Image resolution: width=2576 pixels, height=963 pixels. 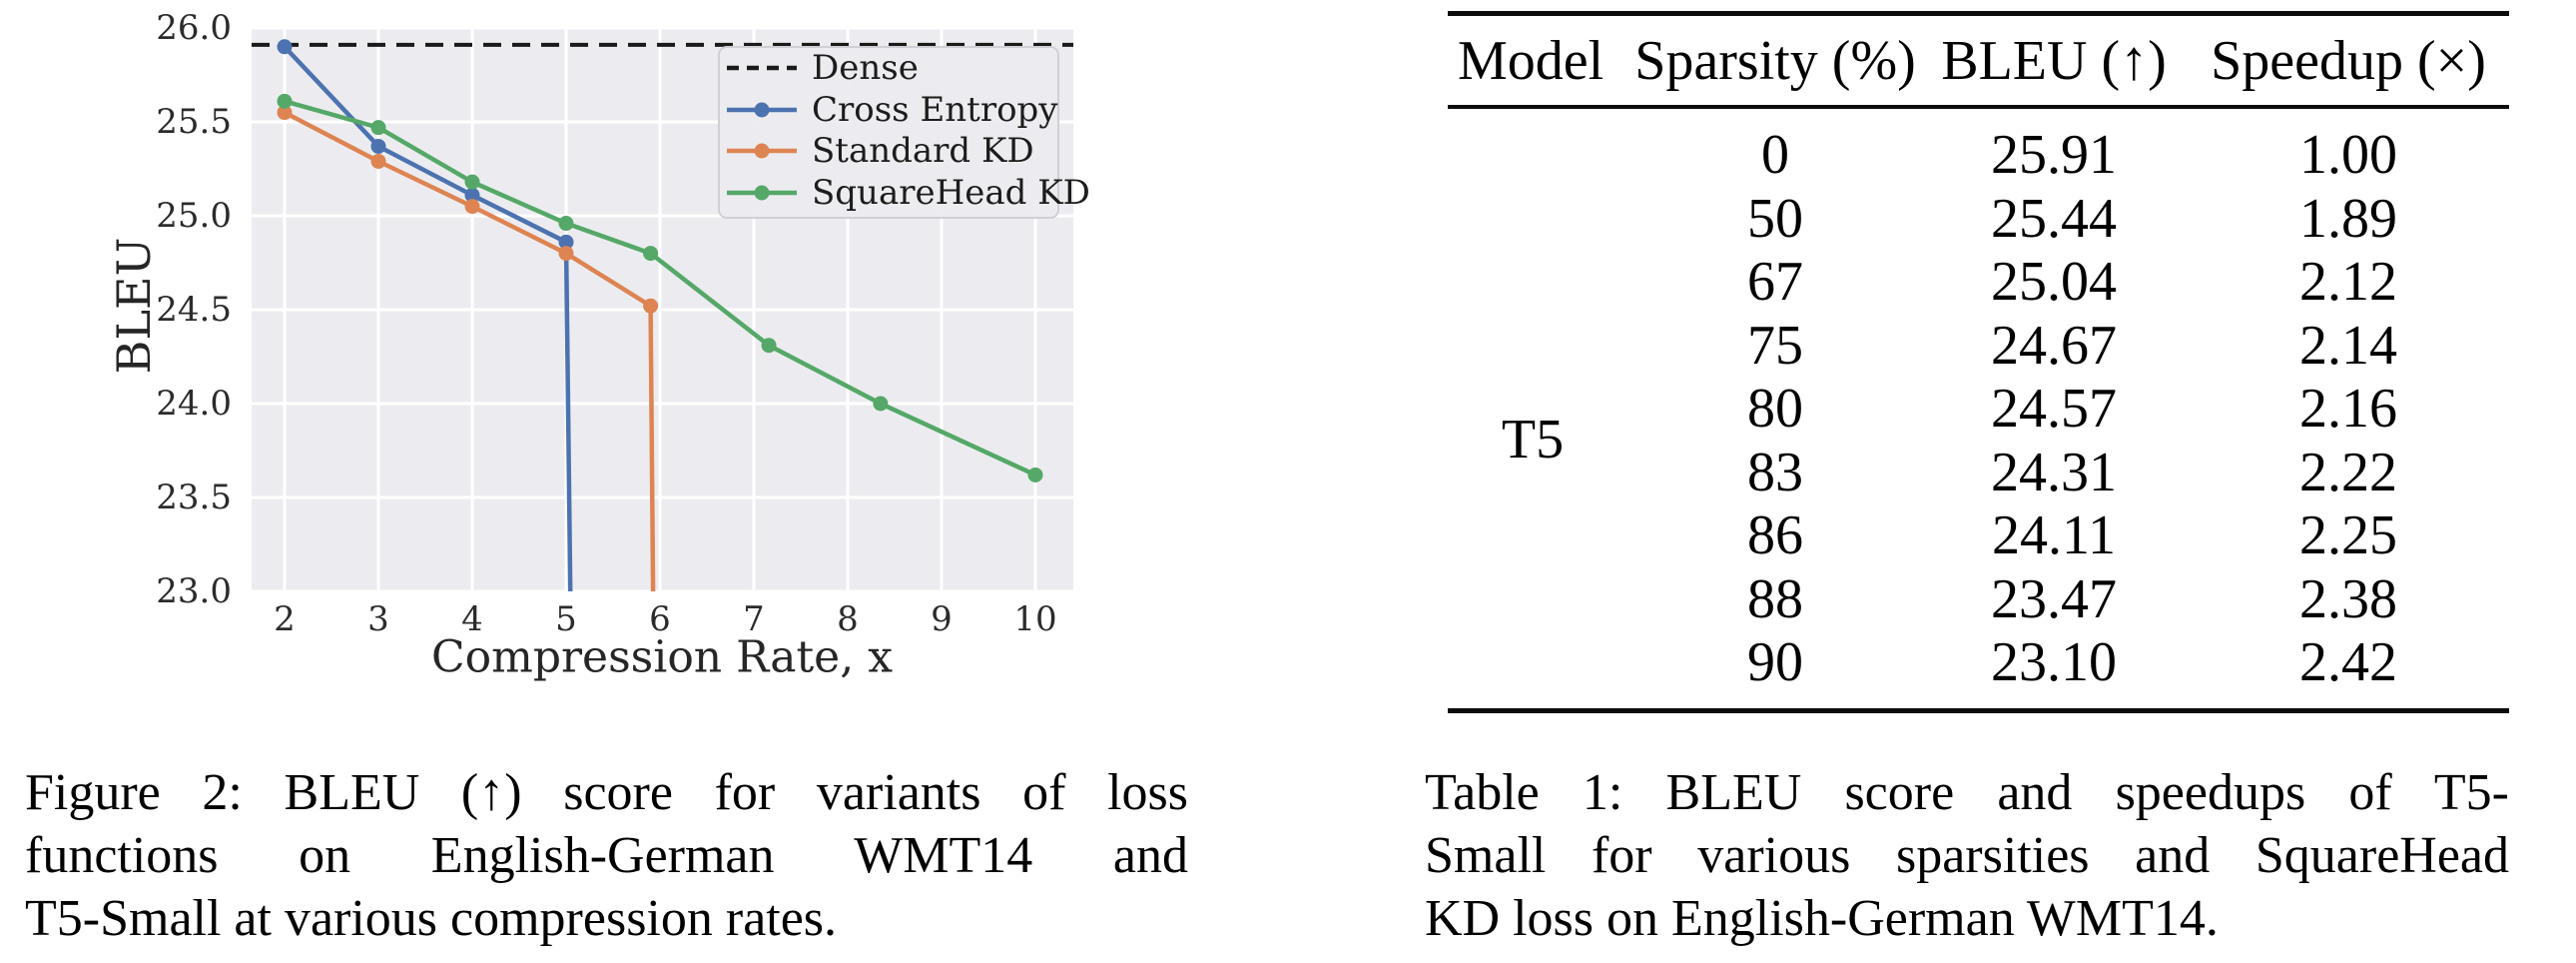 What do you see at coordinates (1775, 346) in the screenshot?
I see `table-cell-sparsity: 75` at bounding box center [1775, 346].